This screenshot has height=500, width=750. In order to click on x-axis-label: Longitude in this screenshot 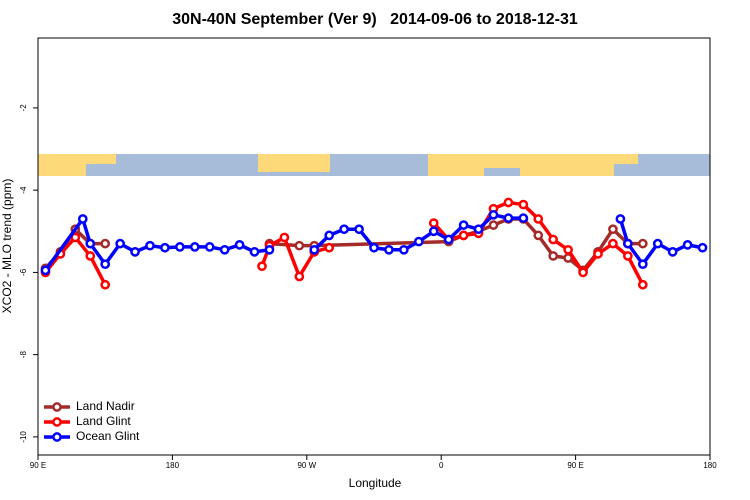, I will do `click(375, 483)`.